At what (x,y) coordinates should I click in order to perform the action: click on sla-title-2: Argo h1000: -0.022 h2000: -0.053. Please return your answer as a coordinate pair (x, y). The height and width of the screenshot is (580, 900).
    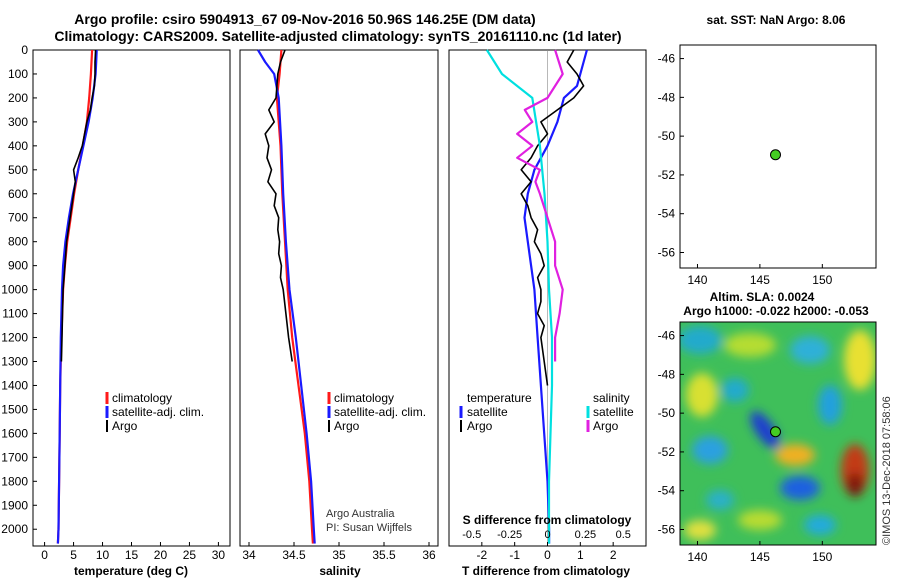
    Looking at the image, I should click on (776, 311).